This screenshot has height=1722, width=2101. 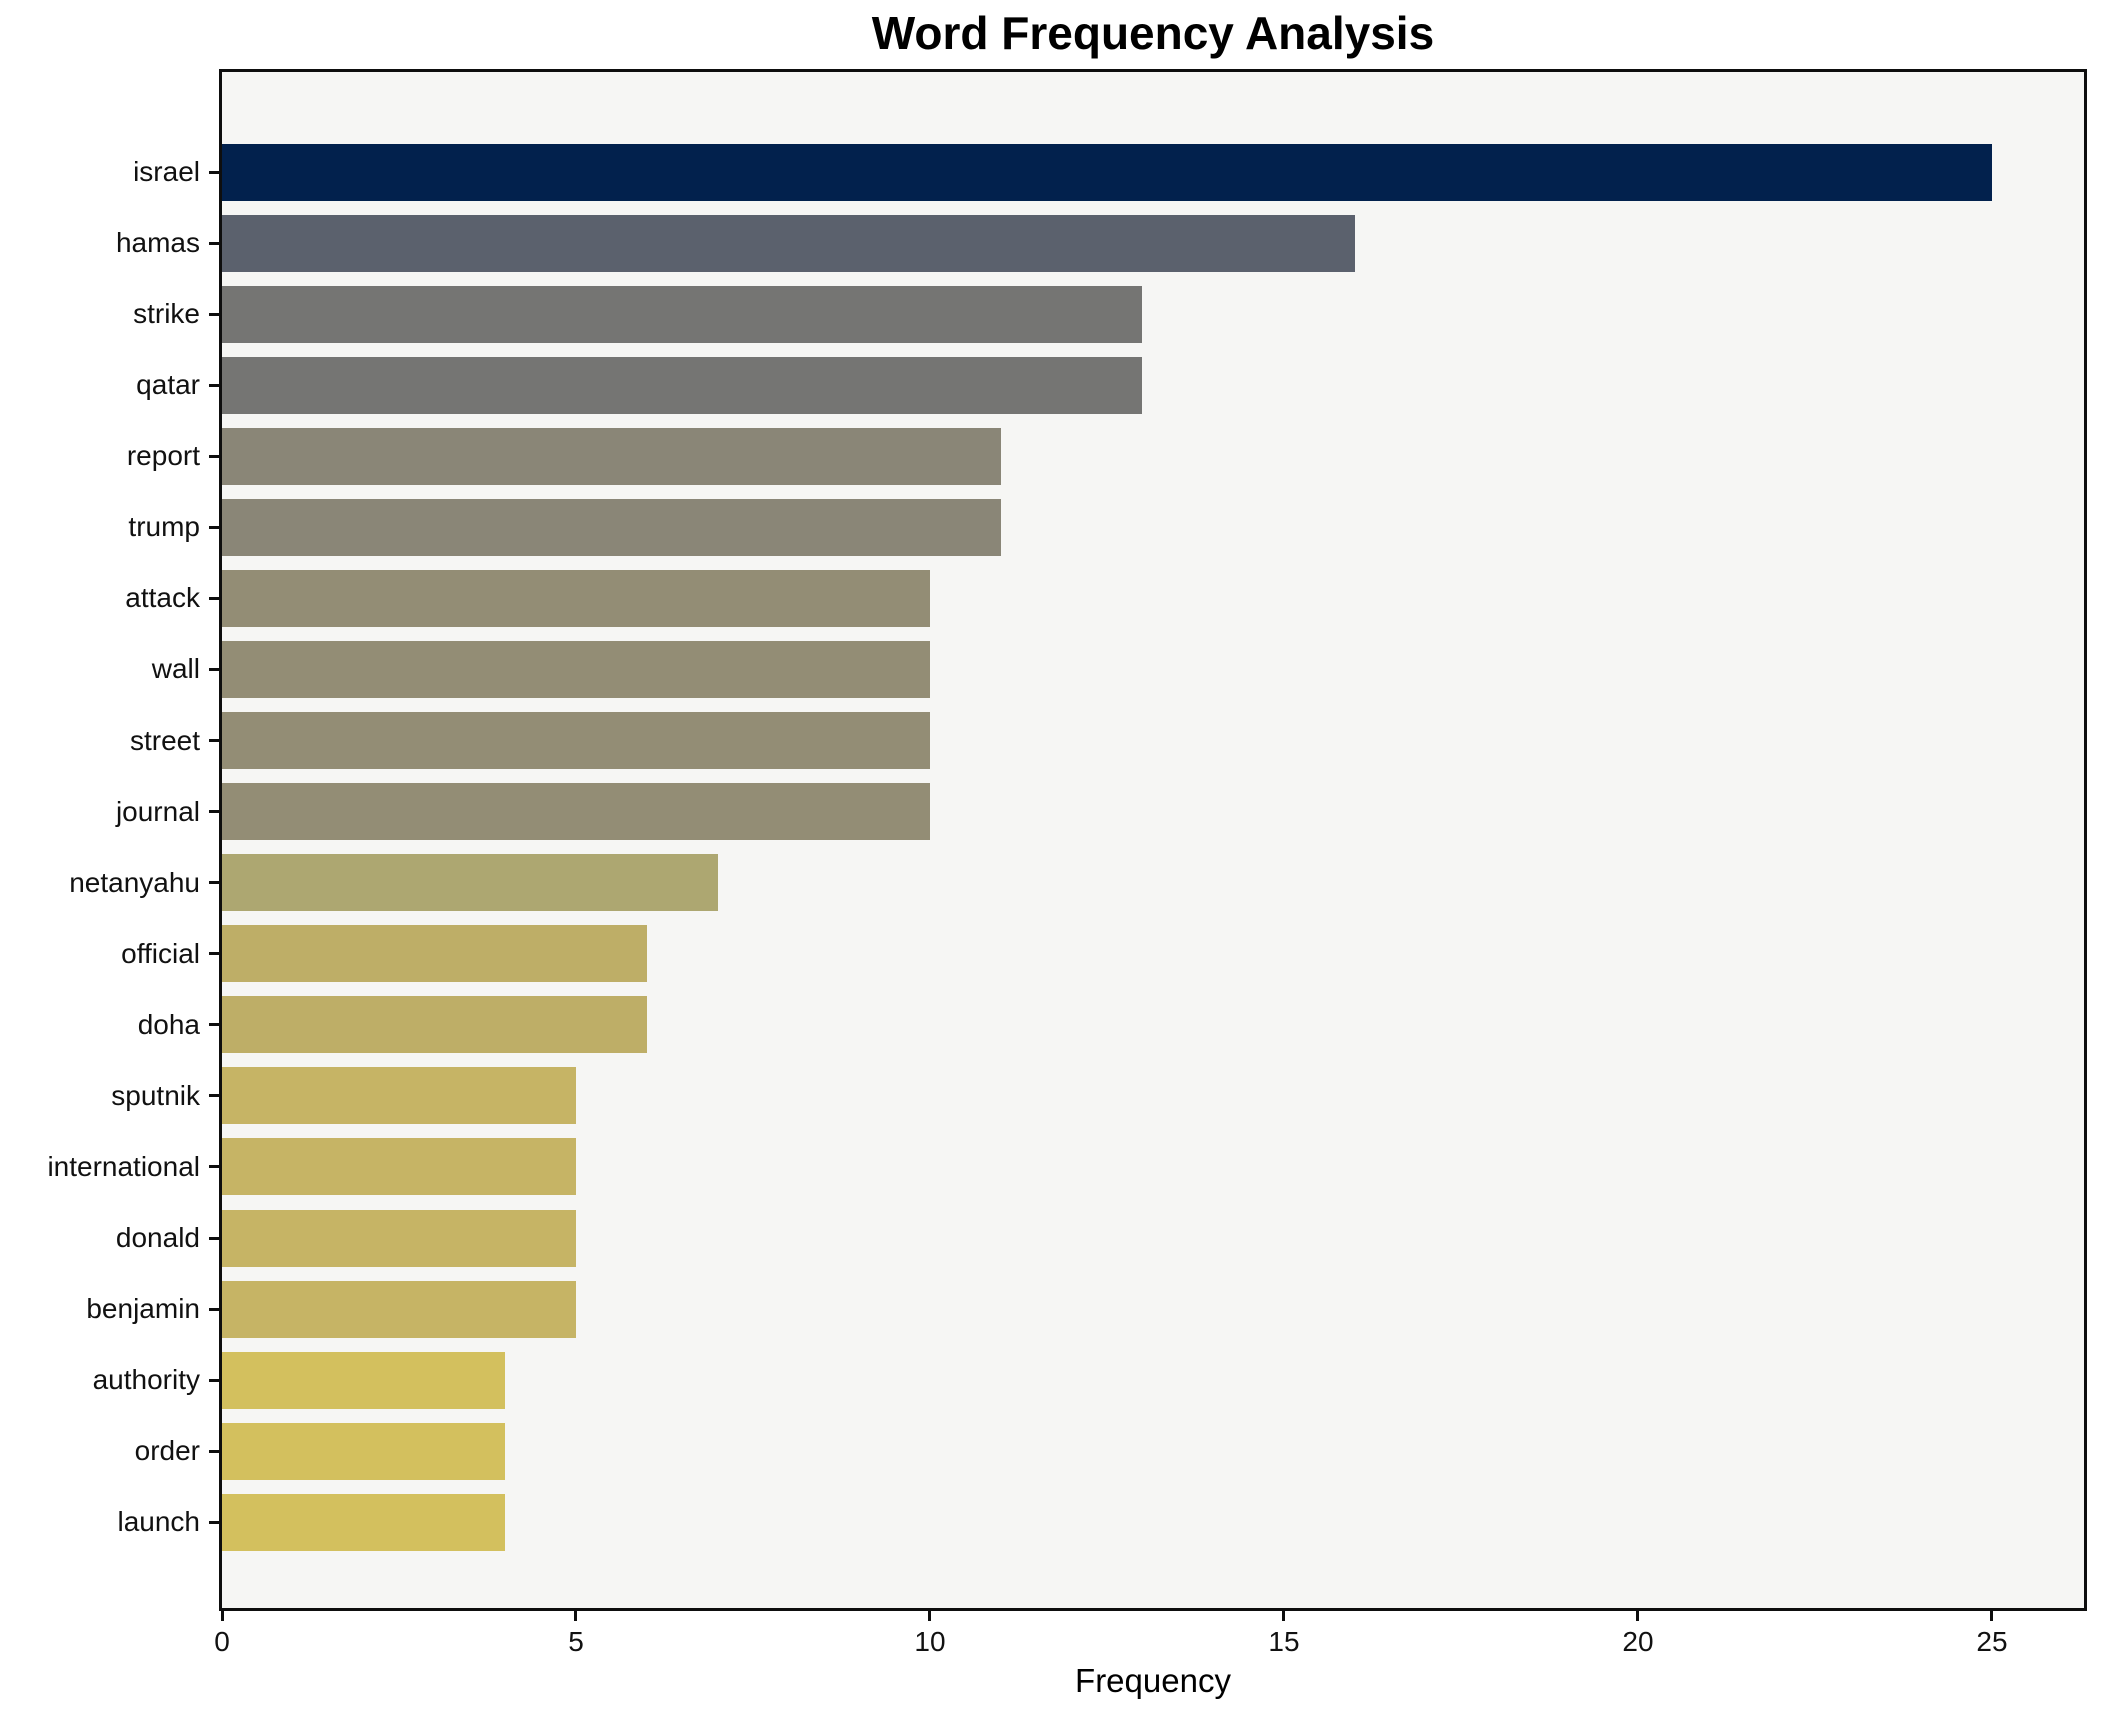 I want to click on ytick-mark-benjamin, so click(x=215, y=1309).